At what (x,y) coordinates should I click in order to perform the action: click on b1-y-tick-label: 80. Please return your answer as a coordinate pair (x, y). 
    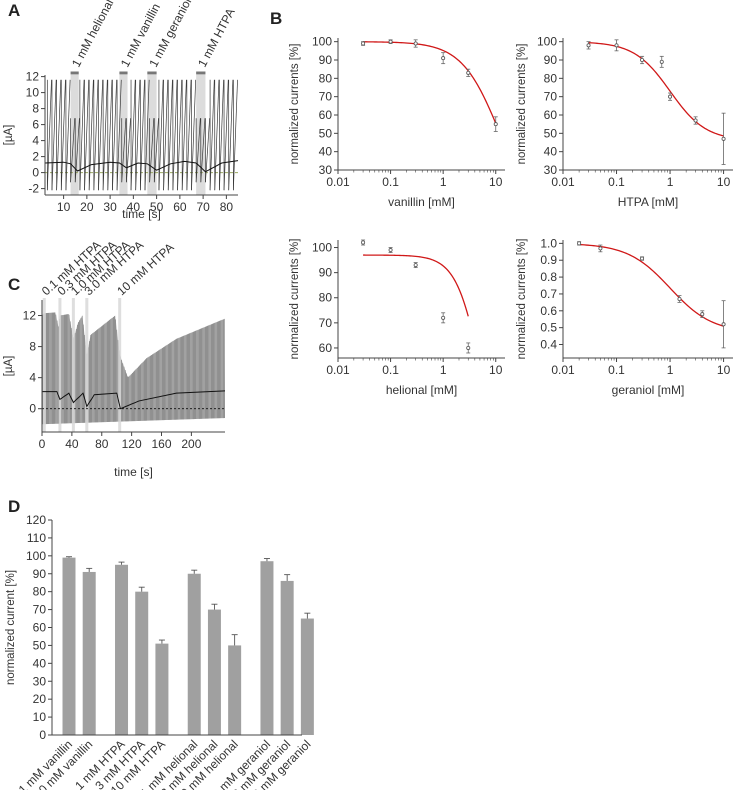
    Looking at the image, I should click on (326, 78).